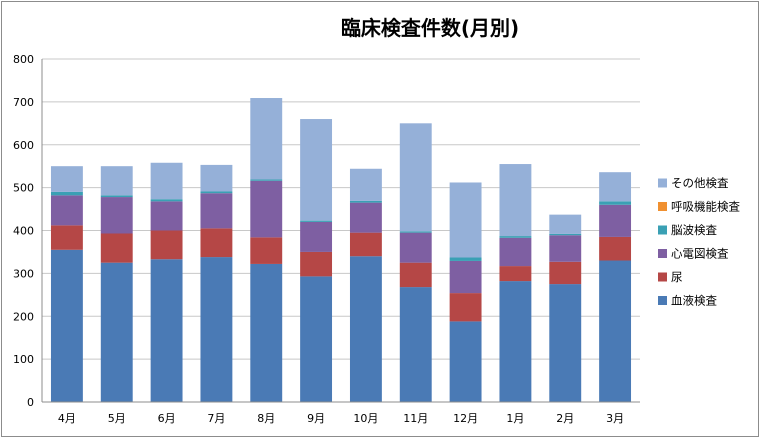 The image size is (760, 438). I want to click on x-tick-label: 8月, so click(266, 418).